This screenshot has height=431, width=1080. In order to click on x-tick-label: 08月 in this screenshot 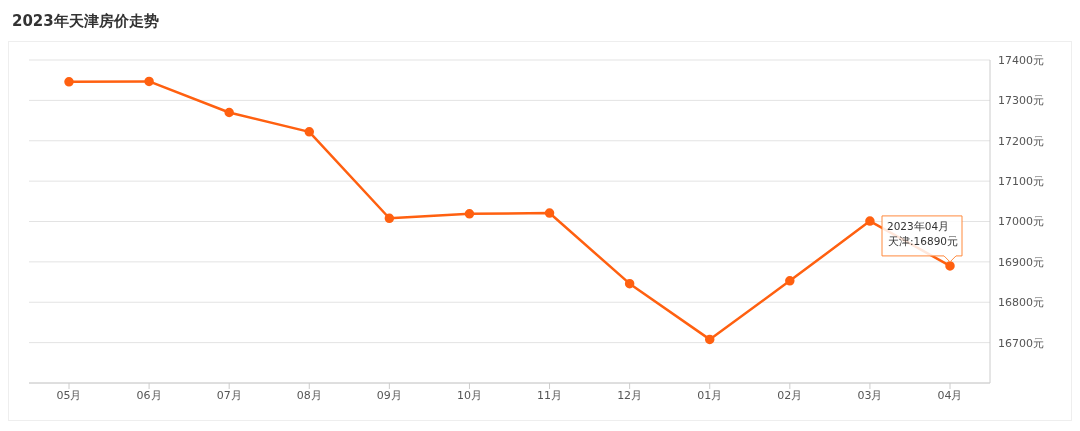, I will do `click(309, 395)`.